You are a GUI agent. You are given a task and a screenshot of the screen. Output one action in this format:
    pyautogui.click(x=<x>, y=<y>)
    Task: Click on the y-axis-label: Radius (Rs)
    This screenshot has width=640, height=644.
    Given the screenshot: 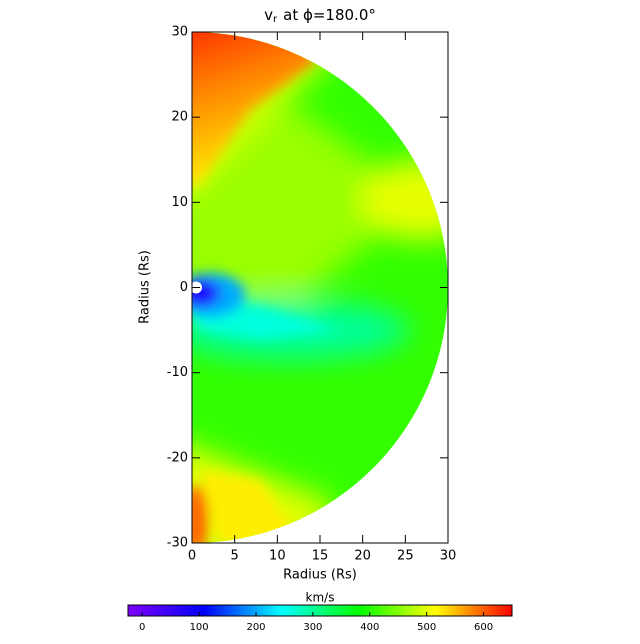 What is the action you would take?
    pyautogui.click(x=145, y=287)
    